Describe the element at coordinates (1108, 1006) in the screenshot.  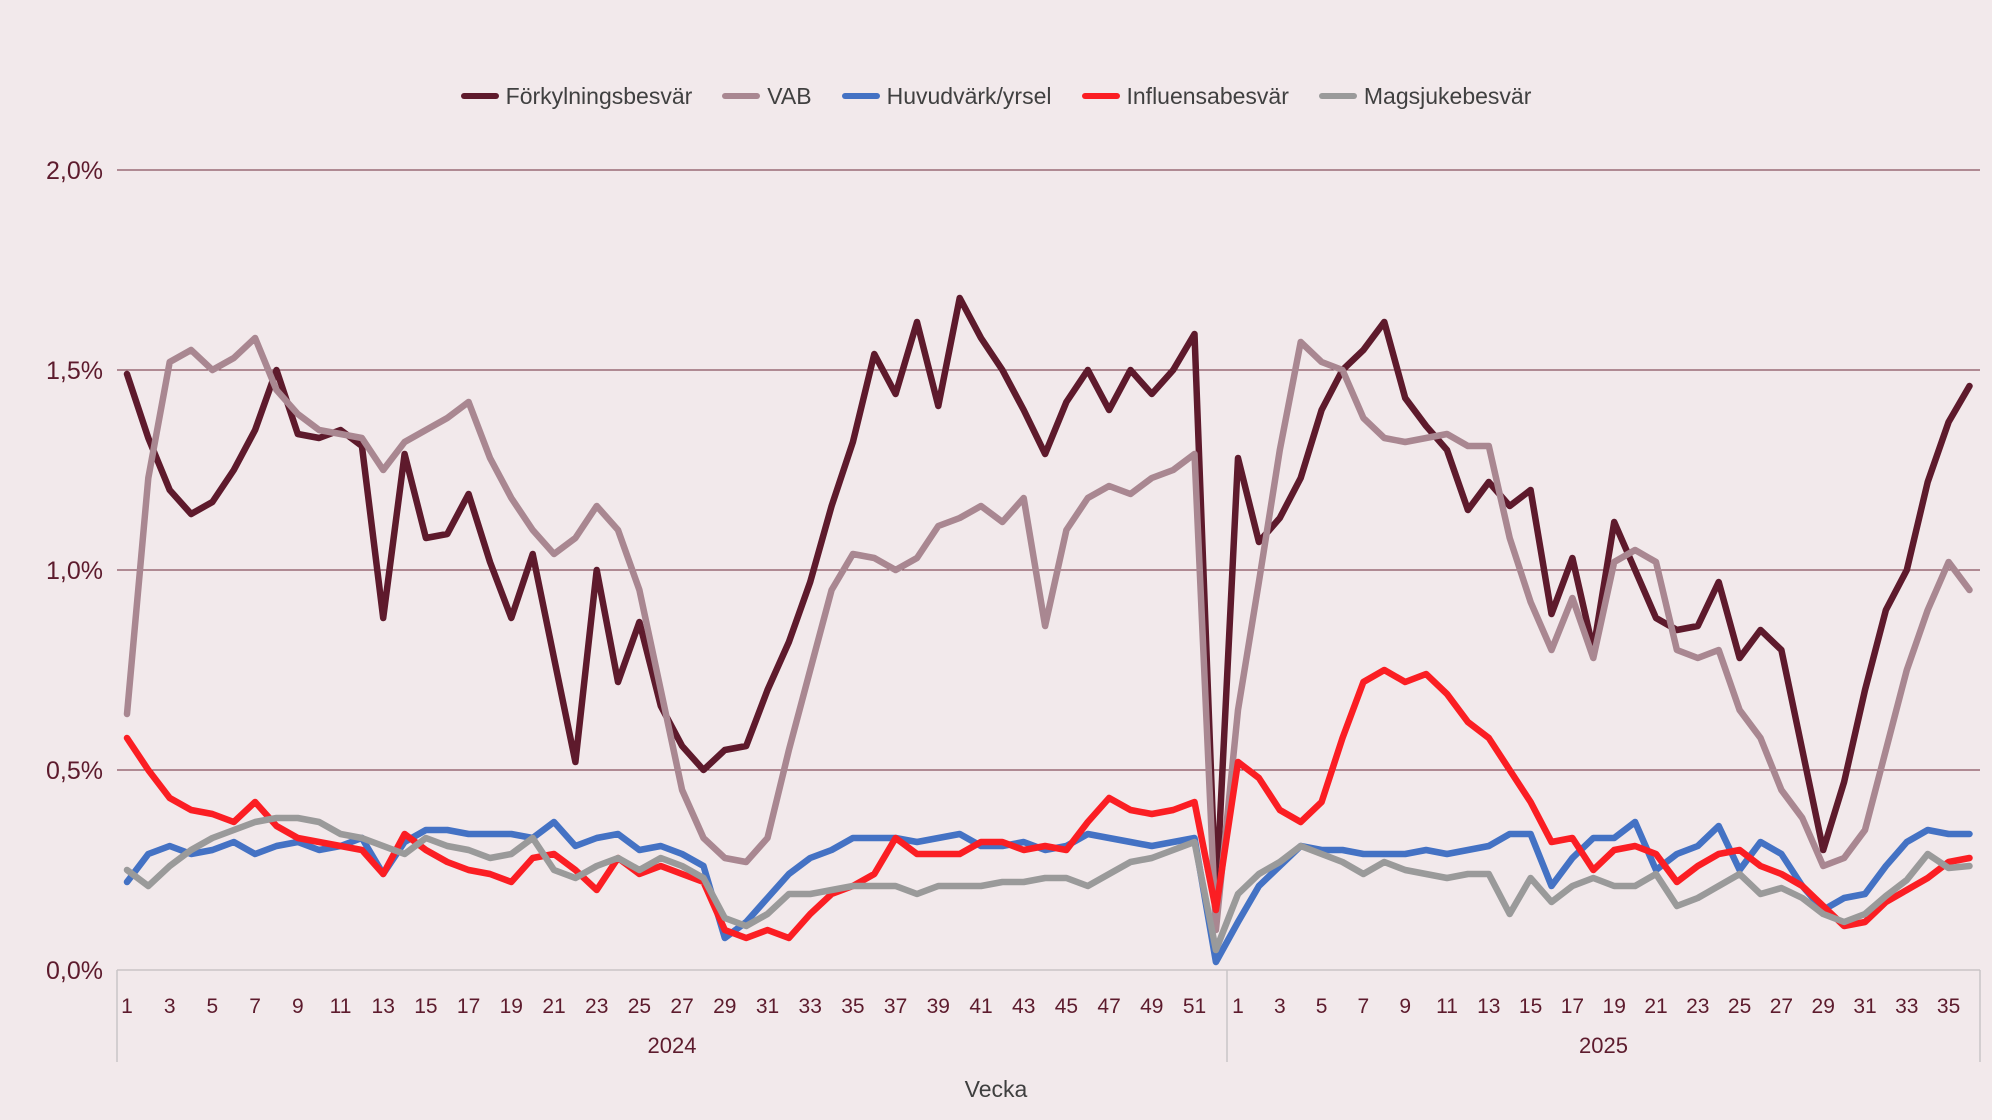
I see `x-axis-tick-label: 47` at that location.